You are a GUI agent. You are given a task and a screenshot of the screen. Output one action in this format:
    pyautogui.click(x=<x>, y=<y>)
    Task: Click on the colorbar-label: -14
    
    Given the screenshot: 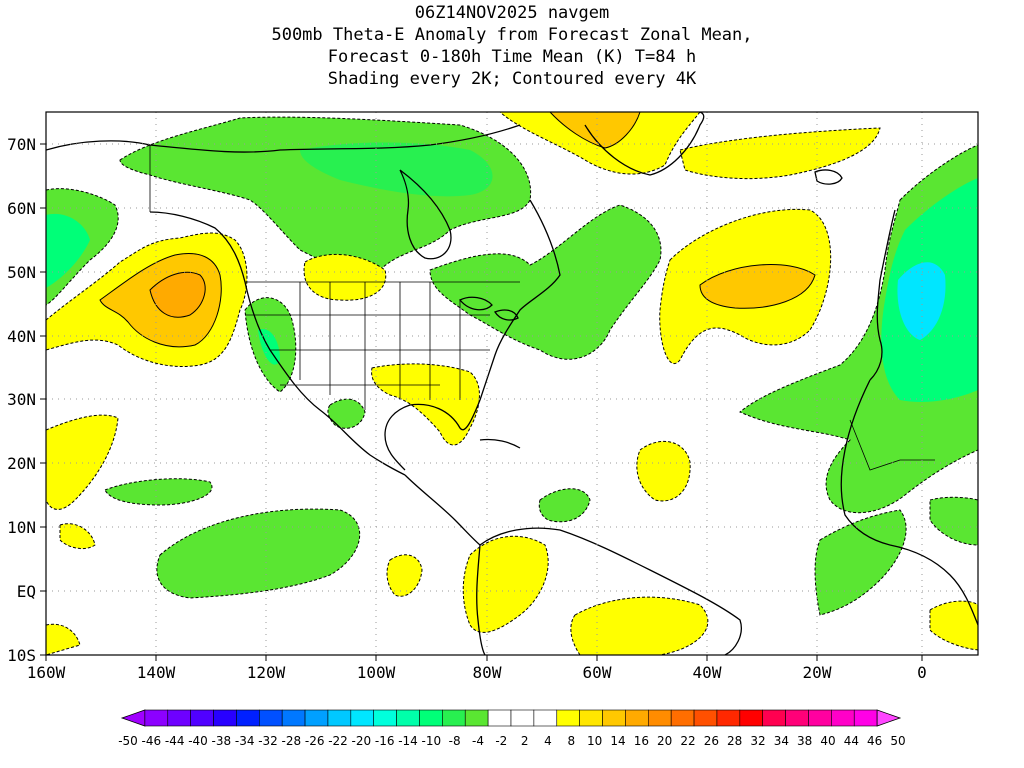 What is the action you would take?
    pyautogui.click(x=408, y=741)
    